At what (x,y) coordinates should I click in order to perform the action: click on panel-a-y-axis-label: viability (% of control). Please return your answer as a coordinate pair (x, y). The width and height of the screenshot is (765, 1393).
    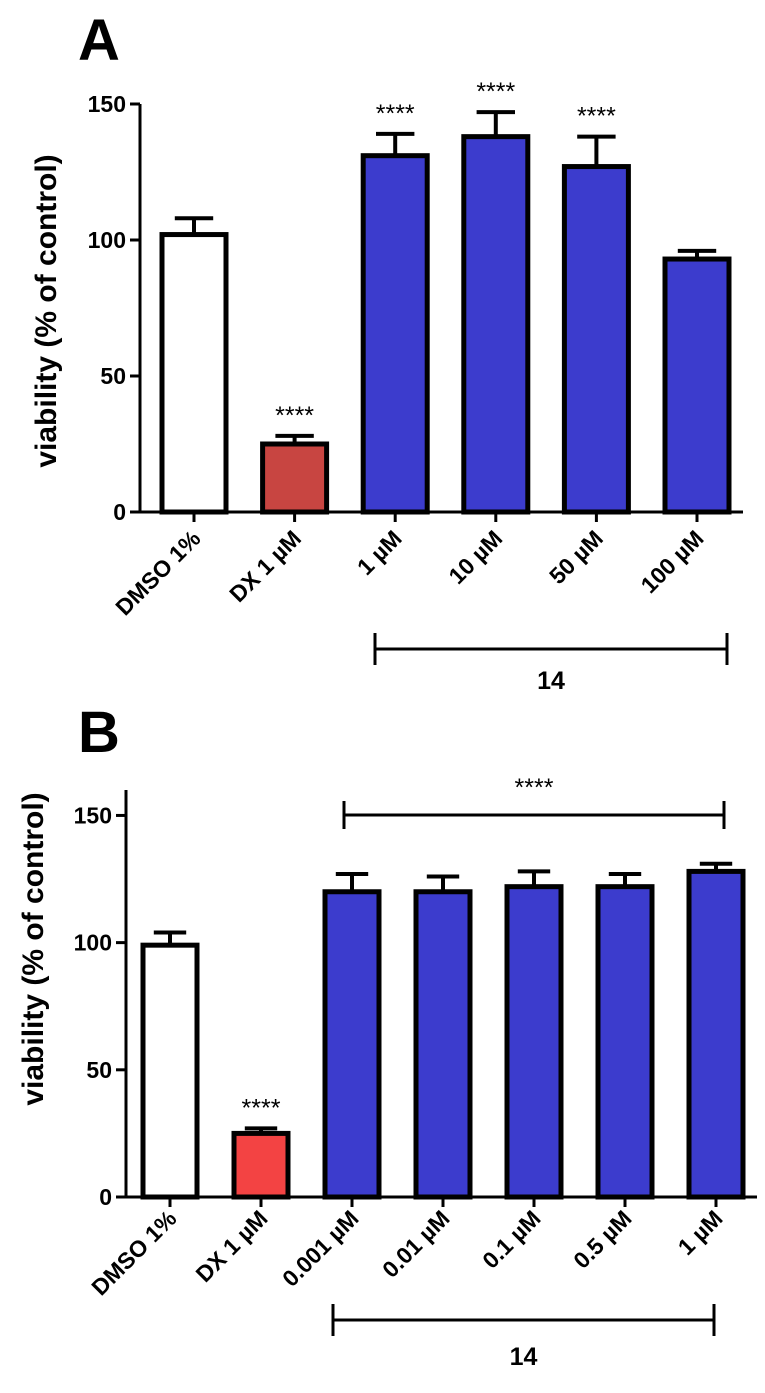
    Looking at the image, I should click on (46, 310).